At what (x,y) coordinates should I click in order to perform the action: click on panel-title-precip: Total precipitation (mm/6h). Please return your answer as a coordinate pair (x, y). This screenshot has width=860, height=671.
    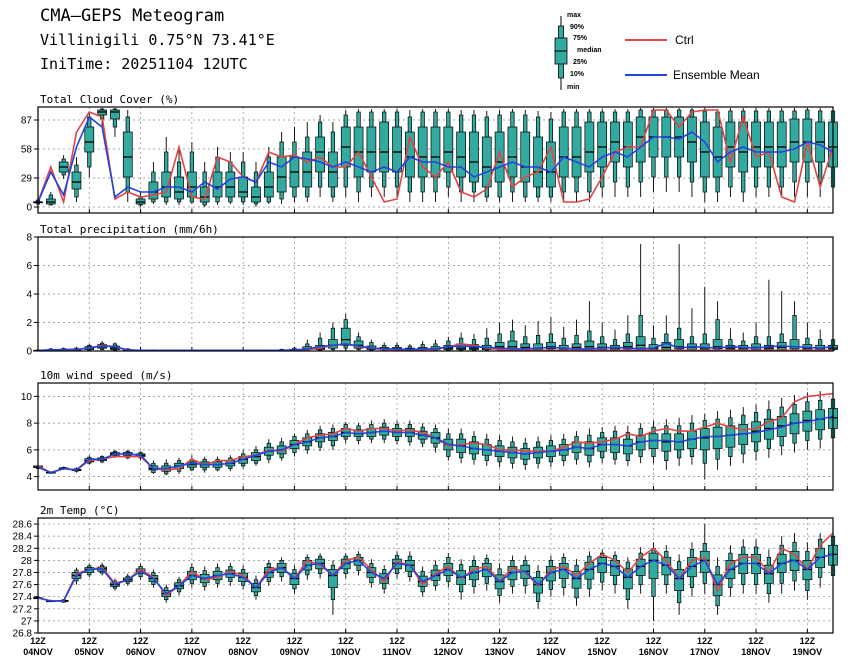
    Looking at the image, I should click on (129, 229).